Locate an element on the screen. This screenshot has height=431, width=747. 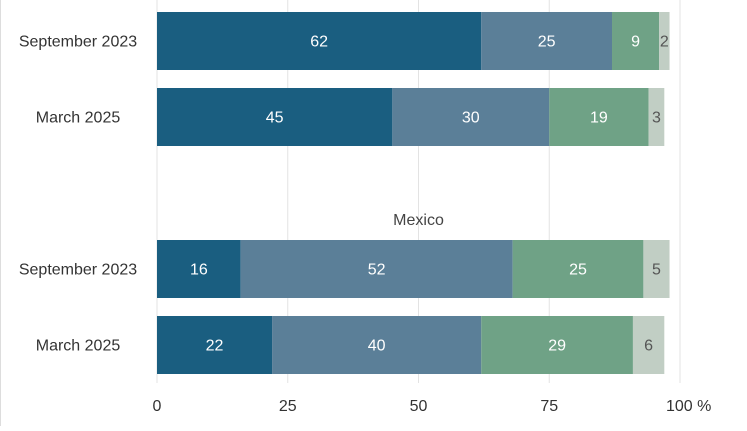
data-label: 52 is located at coordinates (377, 270).